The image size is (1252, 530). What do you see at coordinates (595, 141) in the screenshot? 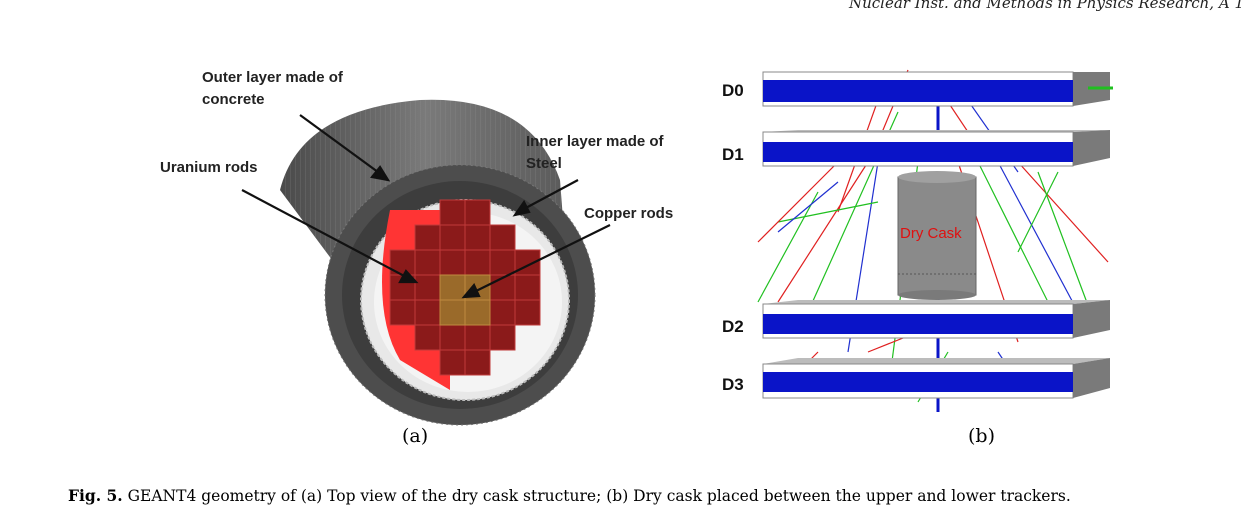
I see `annotation-inner-layer-1: Inner layer made of` at bounding box center [595, 141].